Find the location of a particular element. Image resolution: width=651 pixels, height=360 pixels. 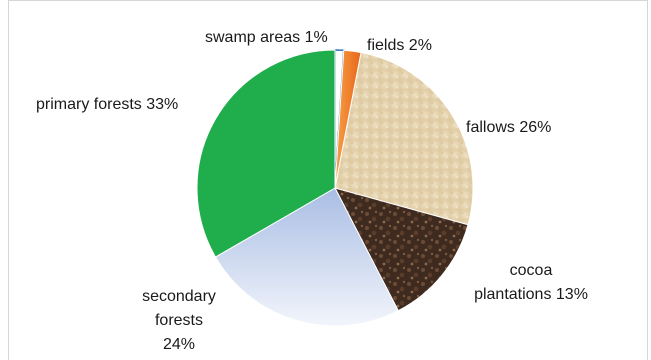

pie-slice-fallows is located at coordinates (404, 138).